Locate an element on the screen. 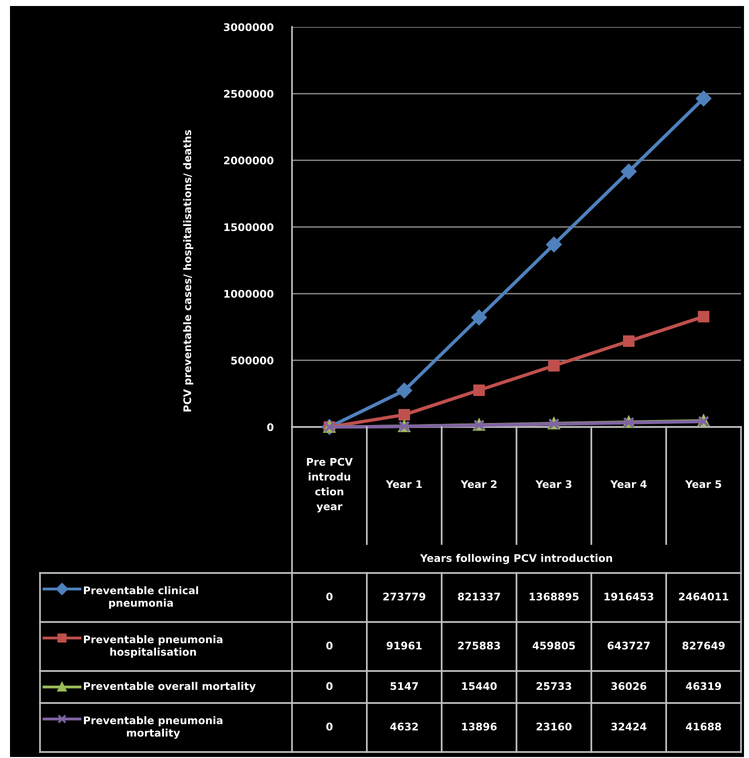 Image resolution: width=749 pixels, height=758 pixels. y-axis-title: PCV preventable cases/ hospitalisations/ deaths is located at coordinates (188, 271).